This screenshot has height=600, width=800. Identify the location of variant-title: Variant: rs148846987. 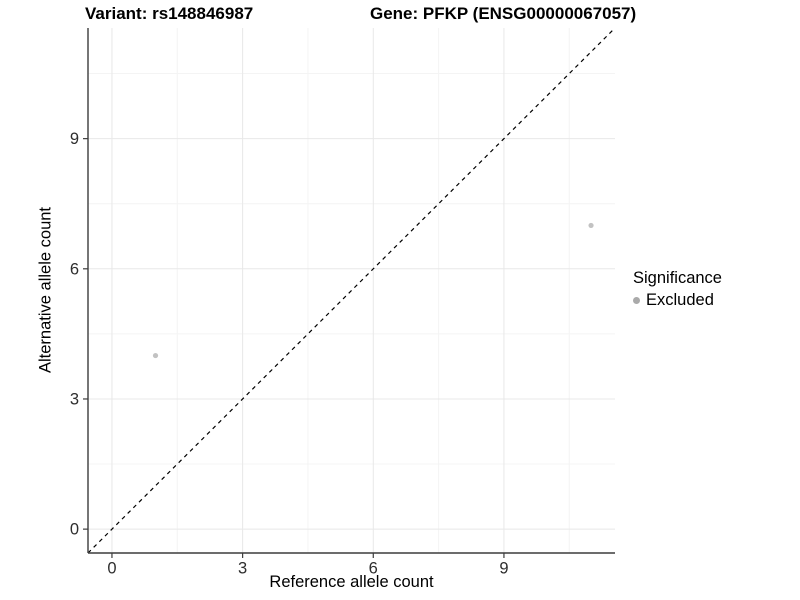
(169, 13).